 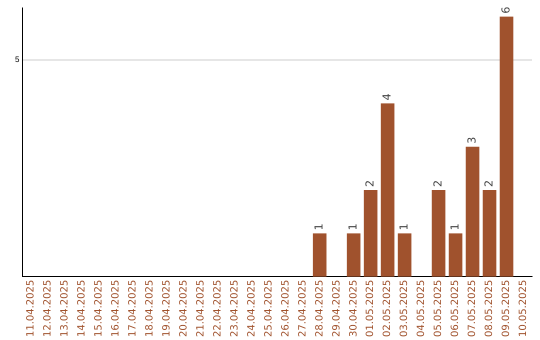 I want to click on x-tick-label: 26.04.2025, so click(x=286, y=309).